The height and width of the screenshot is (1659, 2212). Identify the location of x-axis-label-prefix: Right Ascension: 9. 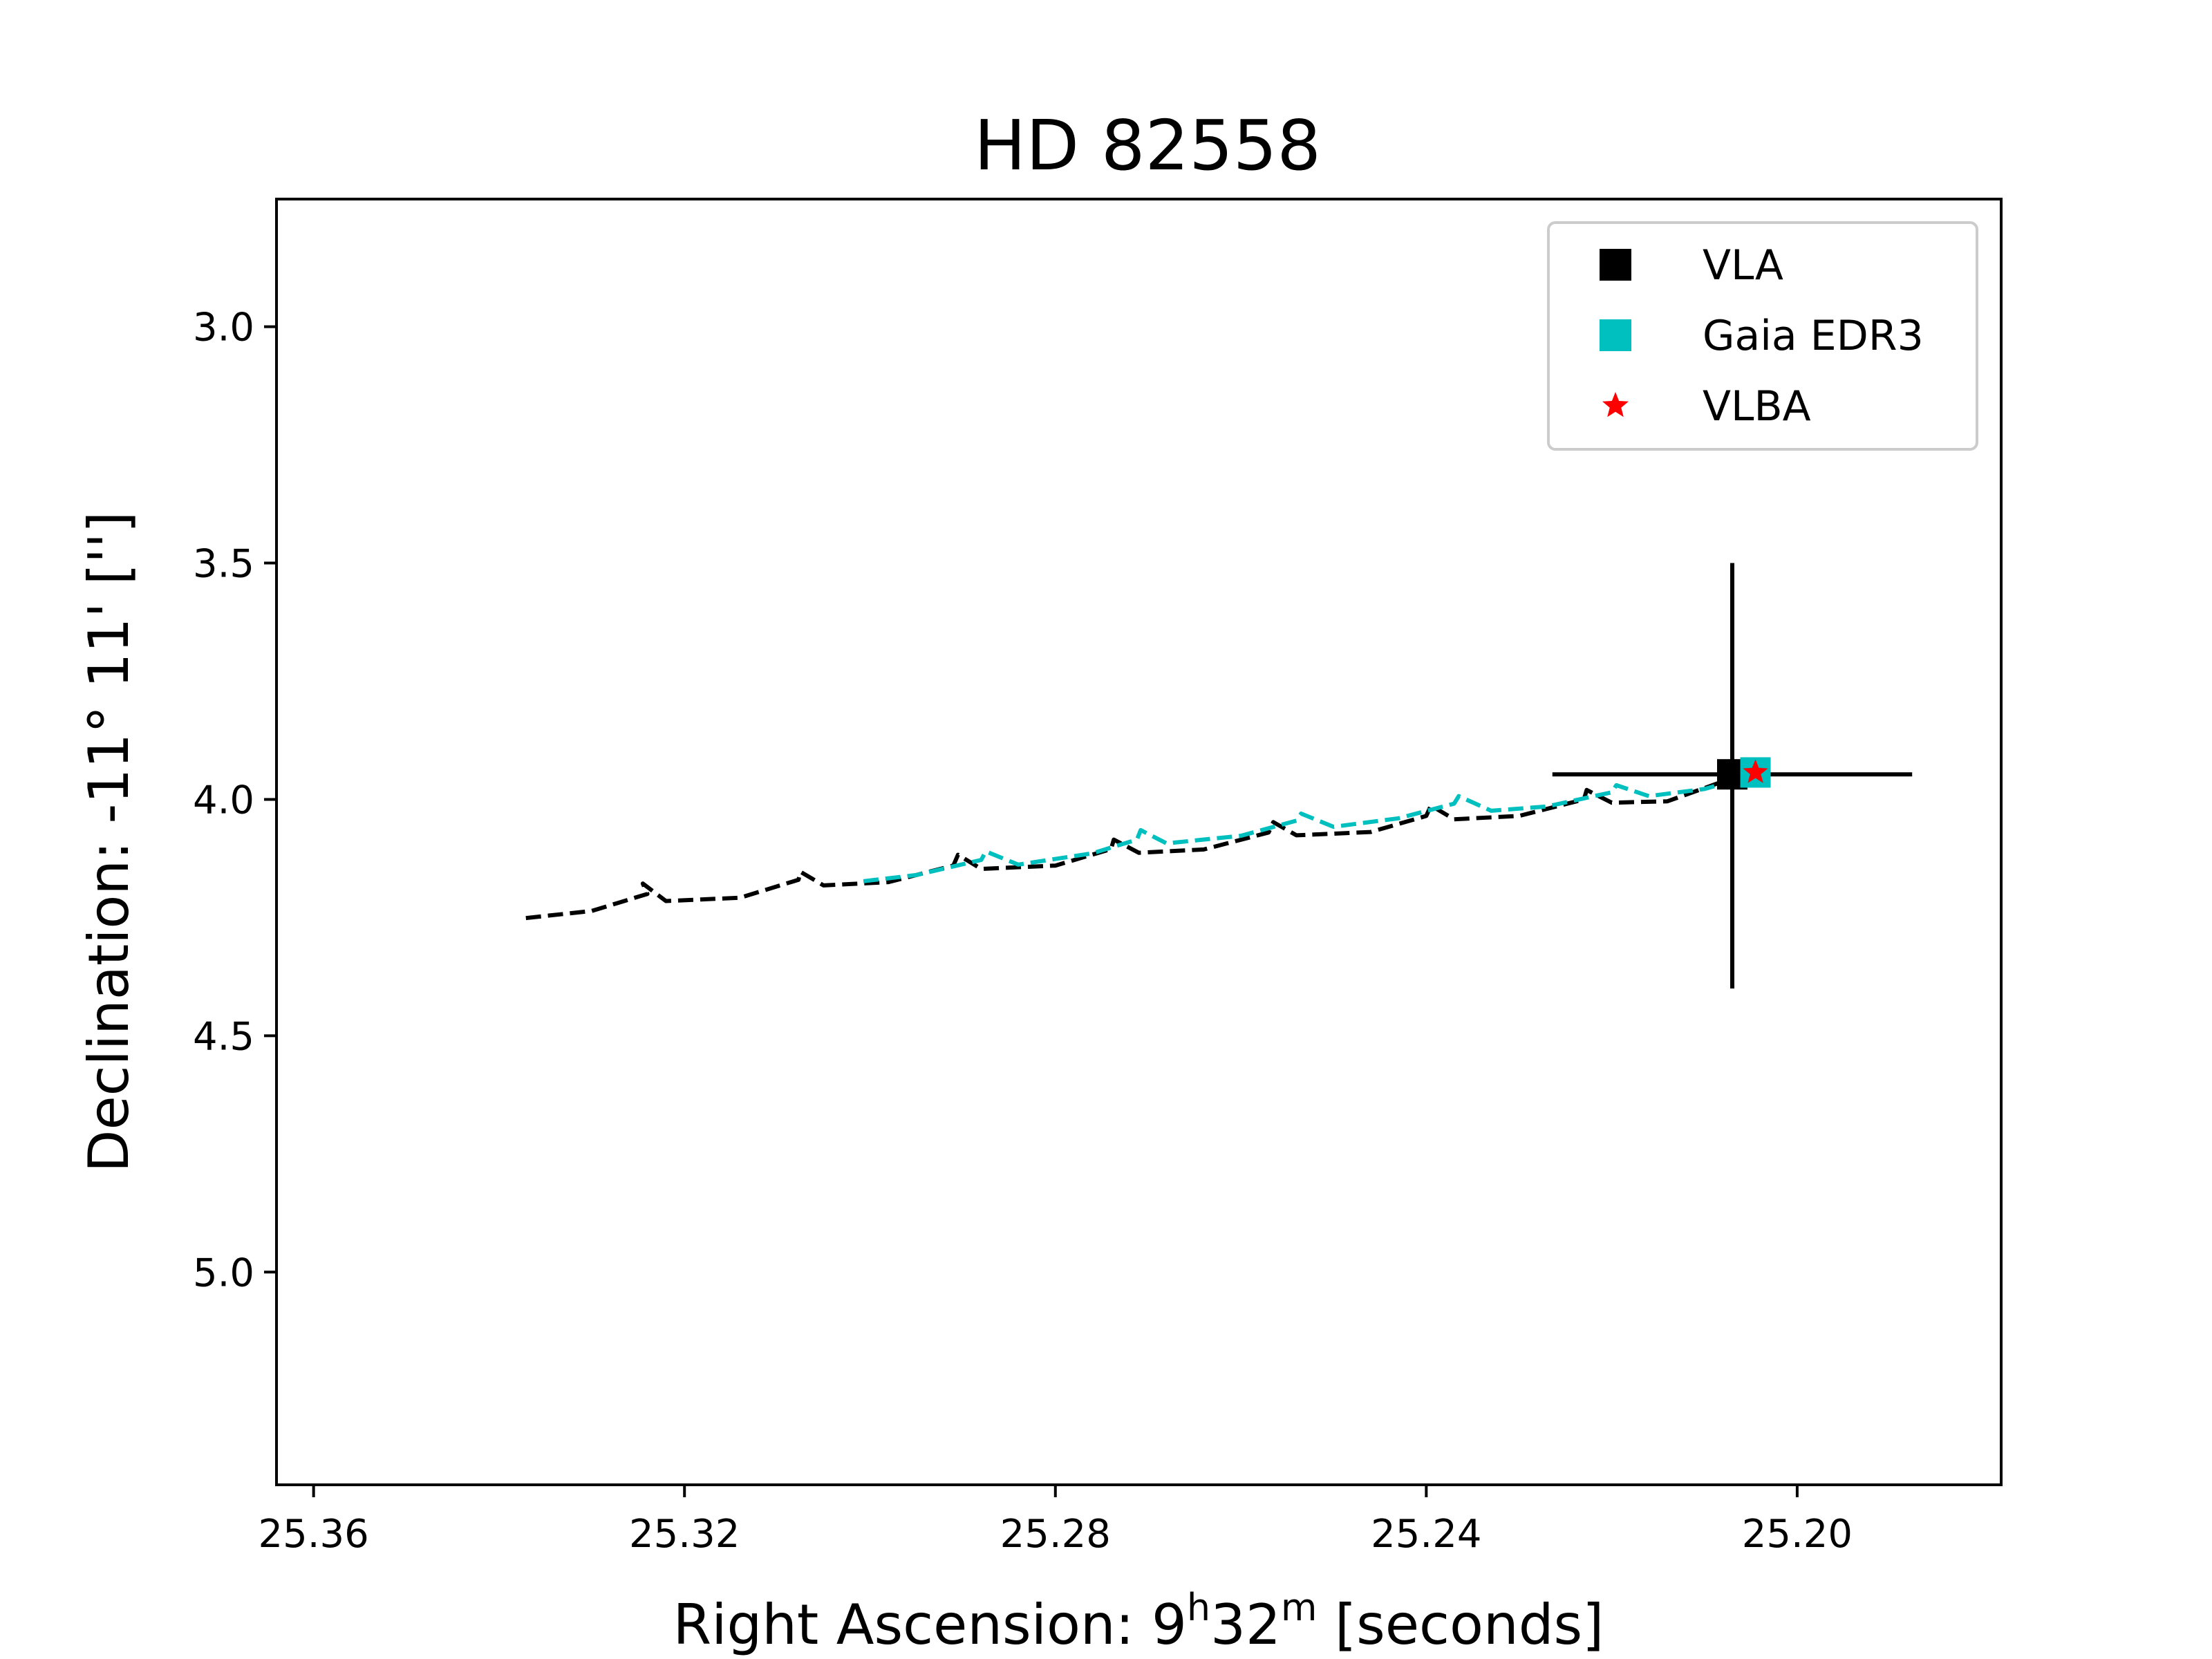
(930, 1625).